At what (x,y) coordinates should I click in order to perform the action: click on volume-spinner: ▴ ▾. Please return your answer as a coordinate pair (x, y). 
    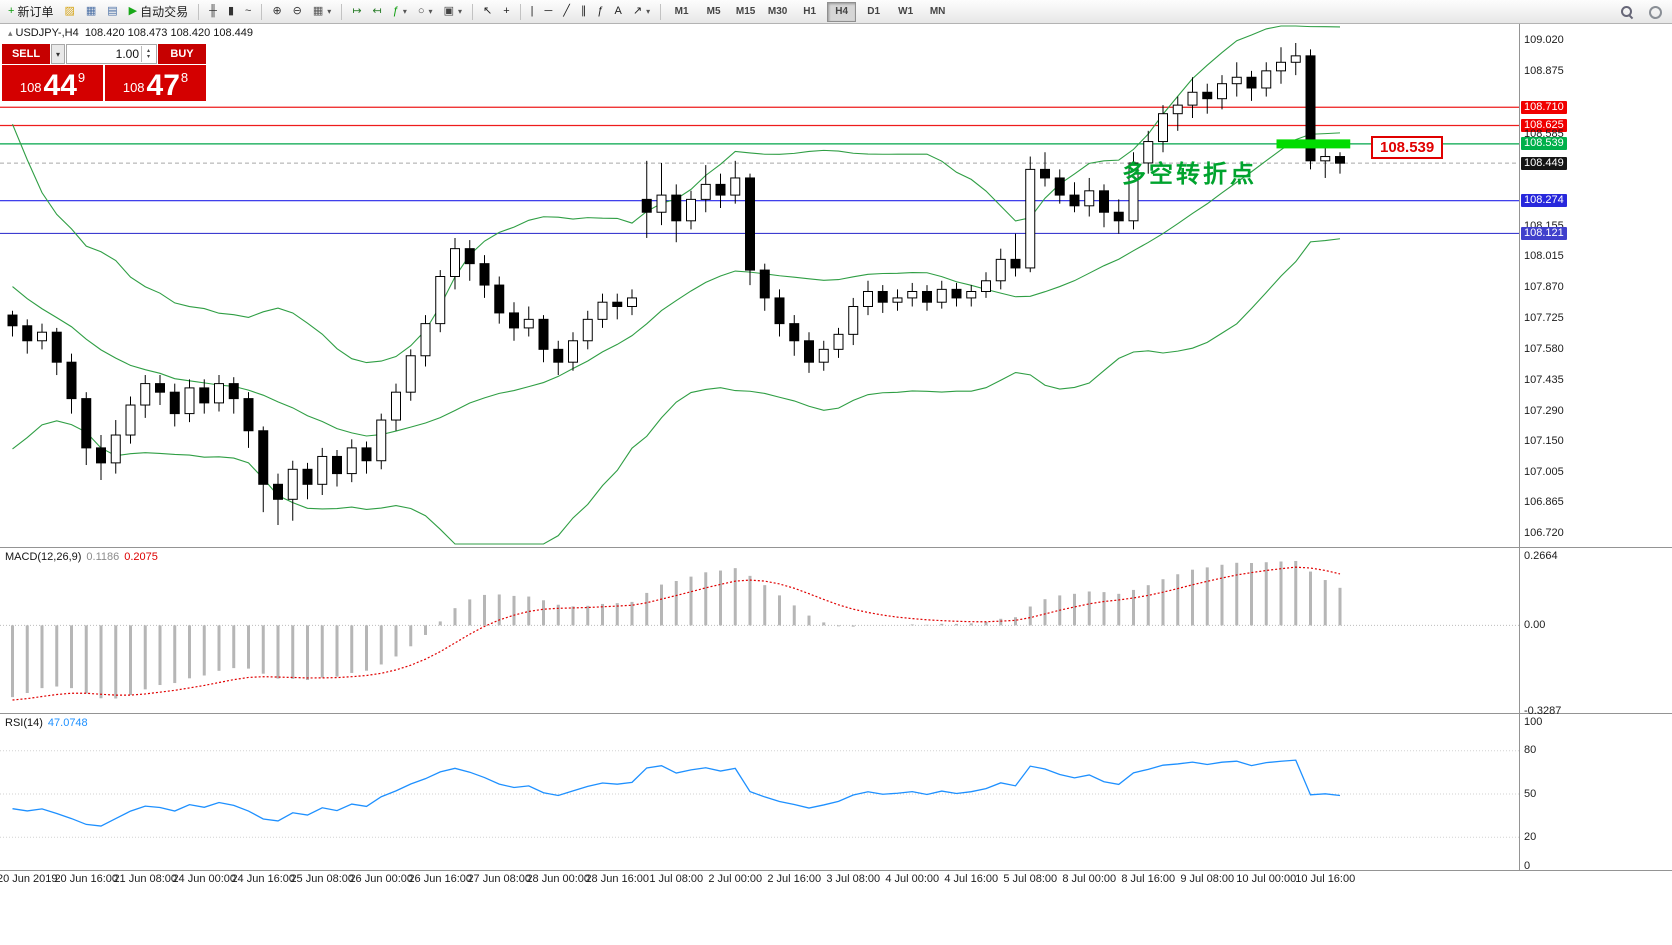
    Looking at the image, I should click on (148, 54).